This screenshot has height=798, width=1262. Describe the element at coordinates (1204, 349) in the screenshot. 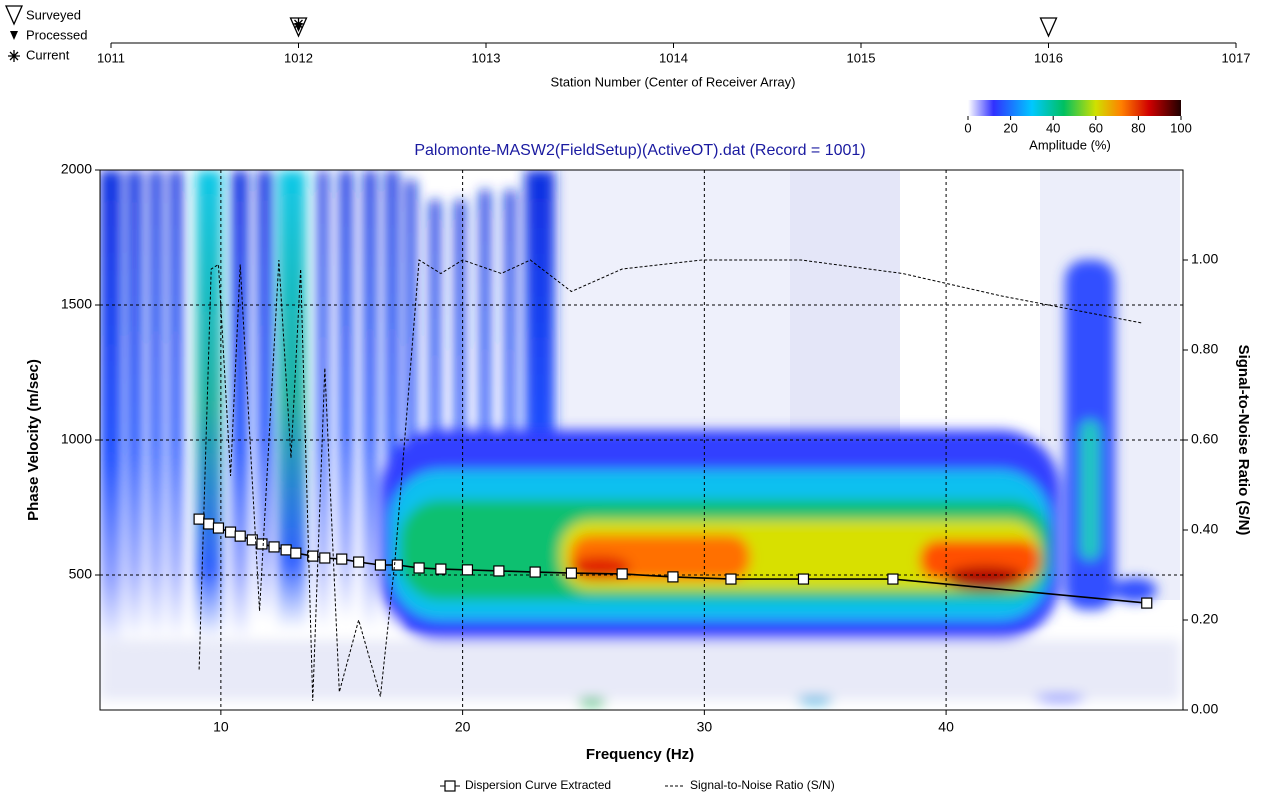

I see `y2-tick-label: 0.80` at that location.